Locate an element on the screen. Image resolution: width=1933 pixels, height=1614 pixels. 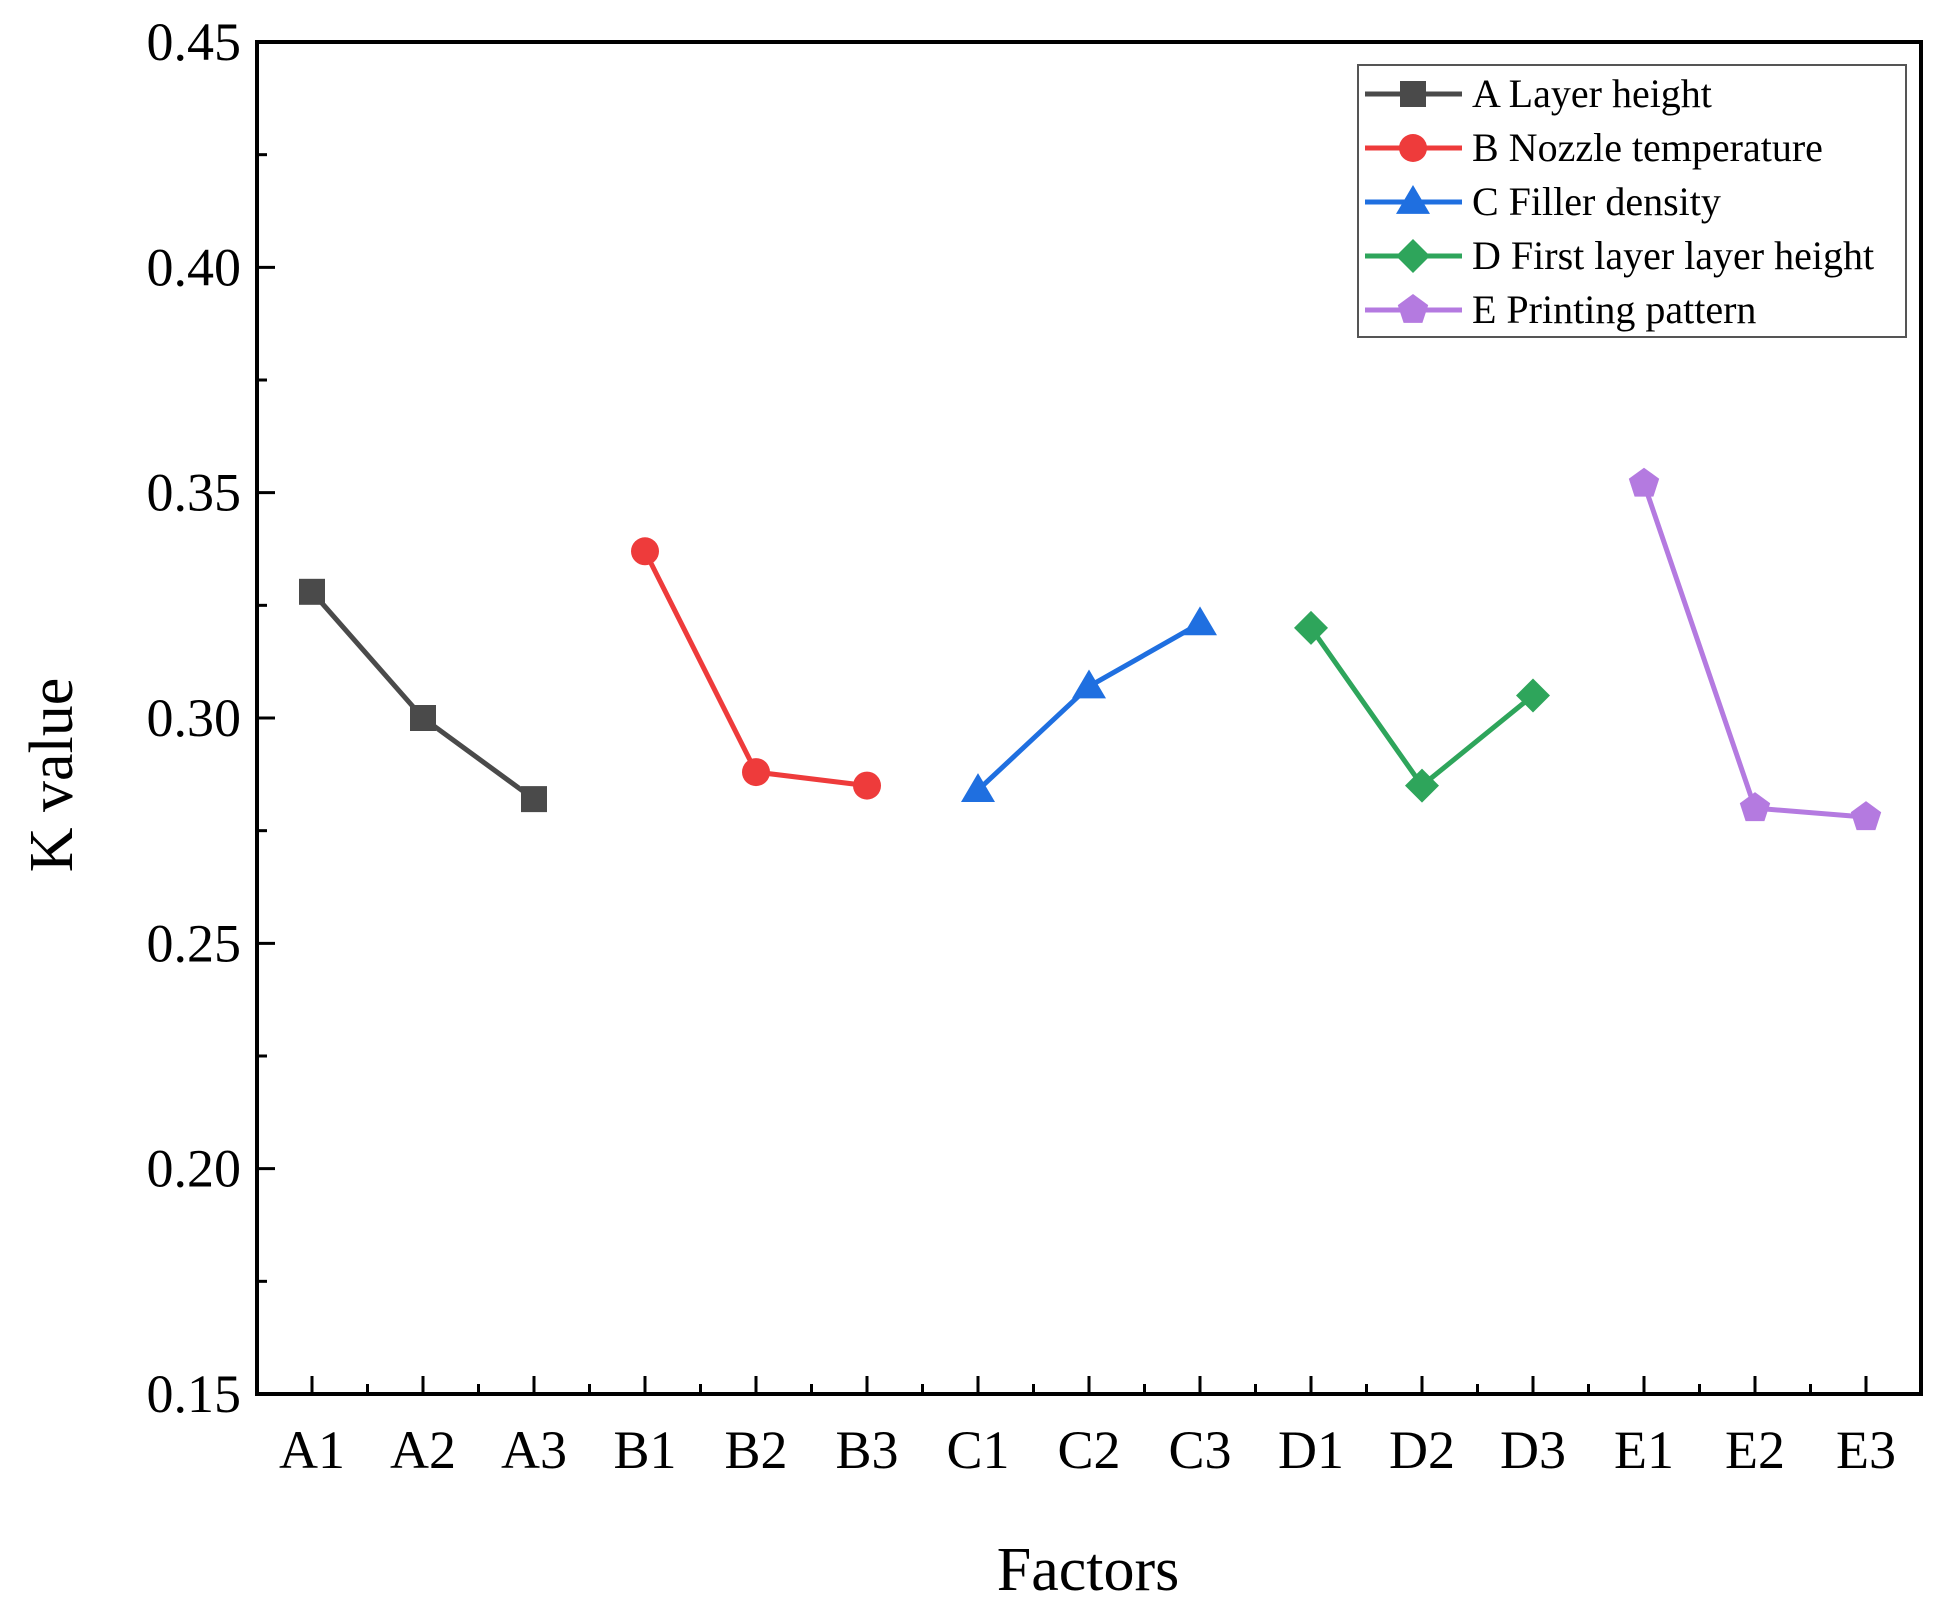
legend-box is located at coordinates (1632, 201).